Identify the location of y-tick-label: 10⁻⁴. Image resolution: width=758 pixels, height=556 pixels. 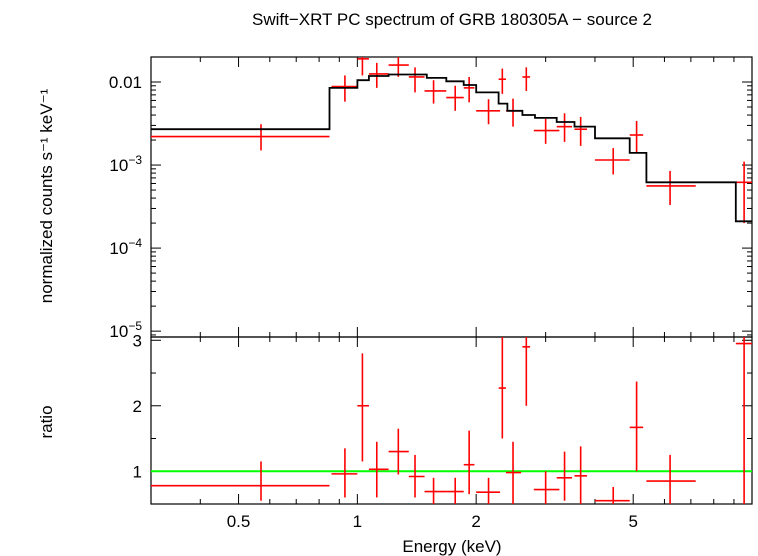
(125, 247).